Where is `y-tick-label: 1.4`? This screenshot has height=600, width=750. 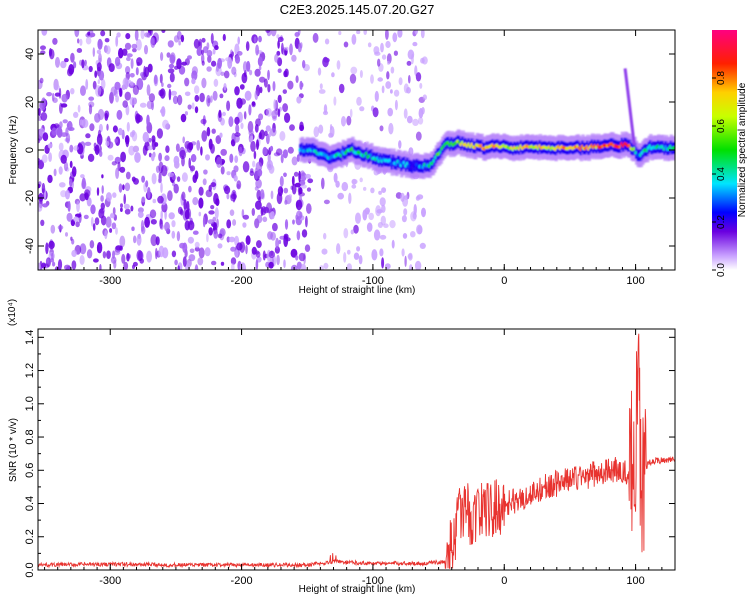 y-tick-label: 1.4 is located at coordinates (30, 337).